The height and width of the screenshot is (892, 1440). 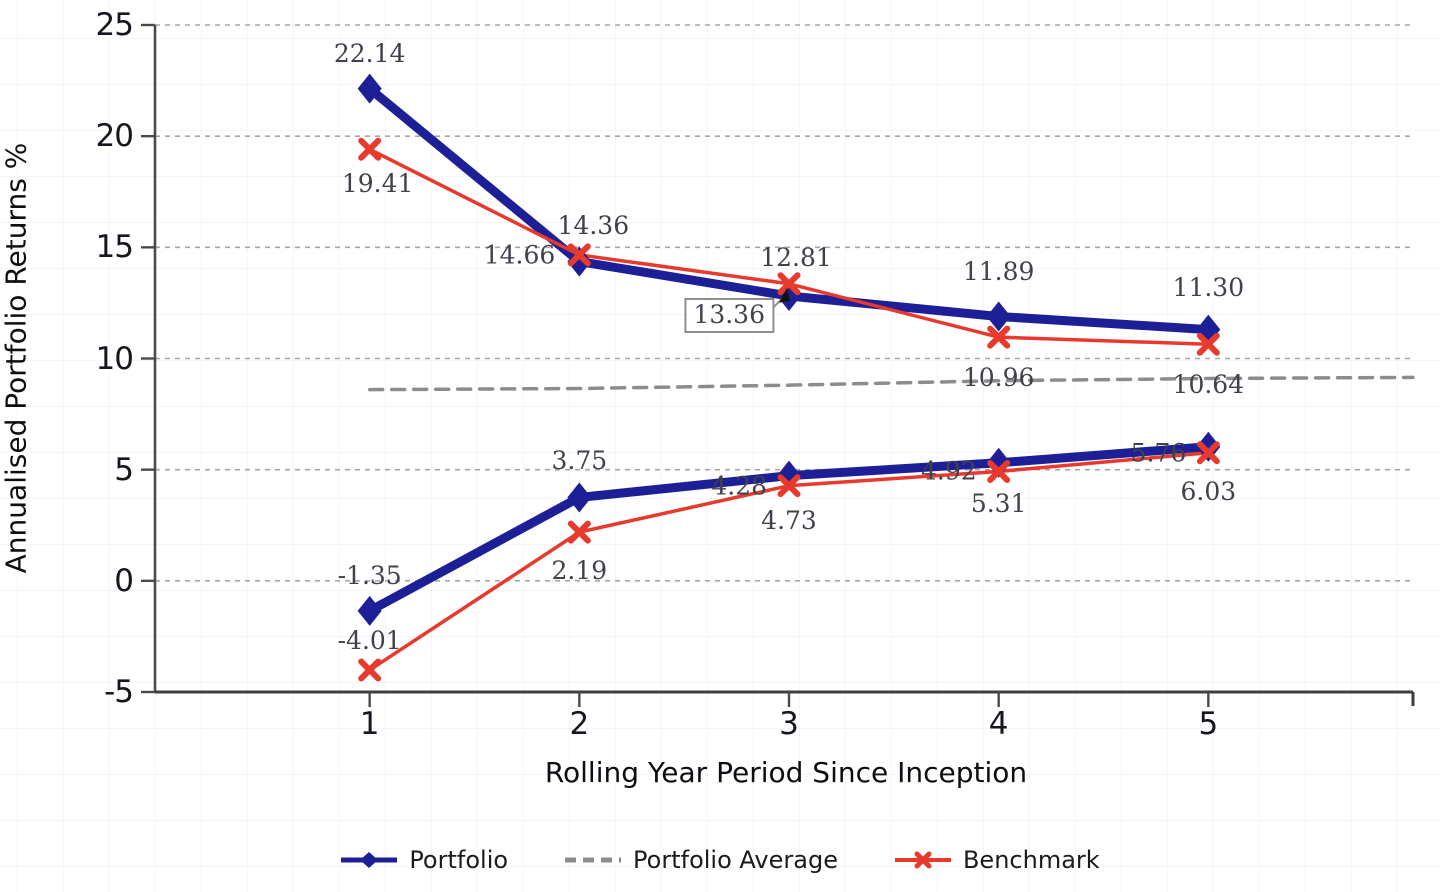 What do you see at coordinates (789, 724) in the screenshot?
I see `x-tick-label: 3` at bounding box center [789, 724].